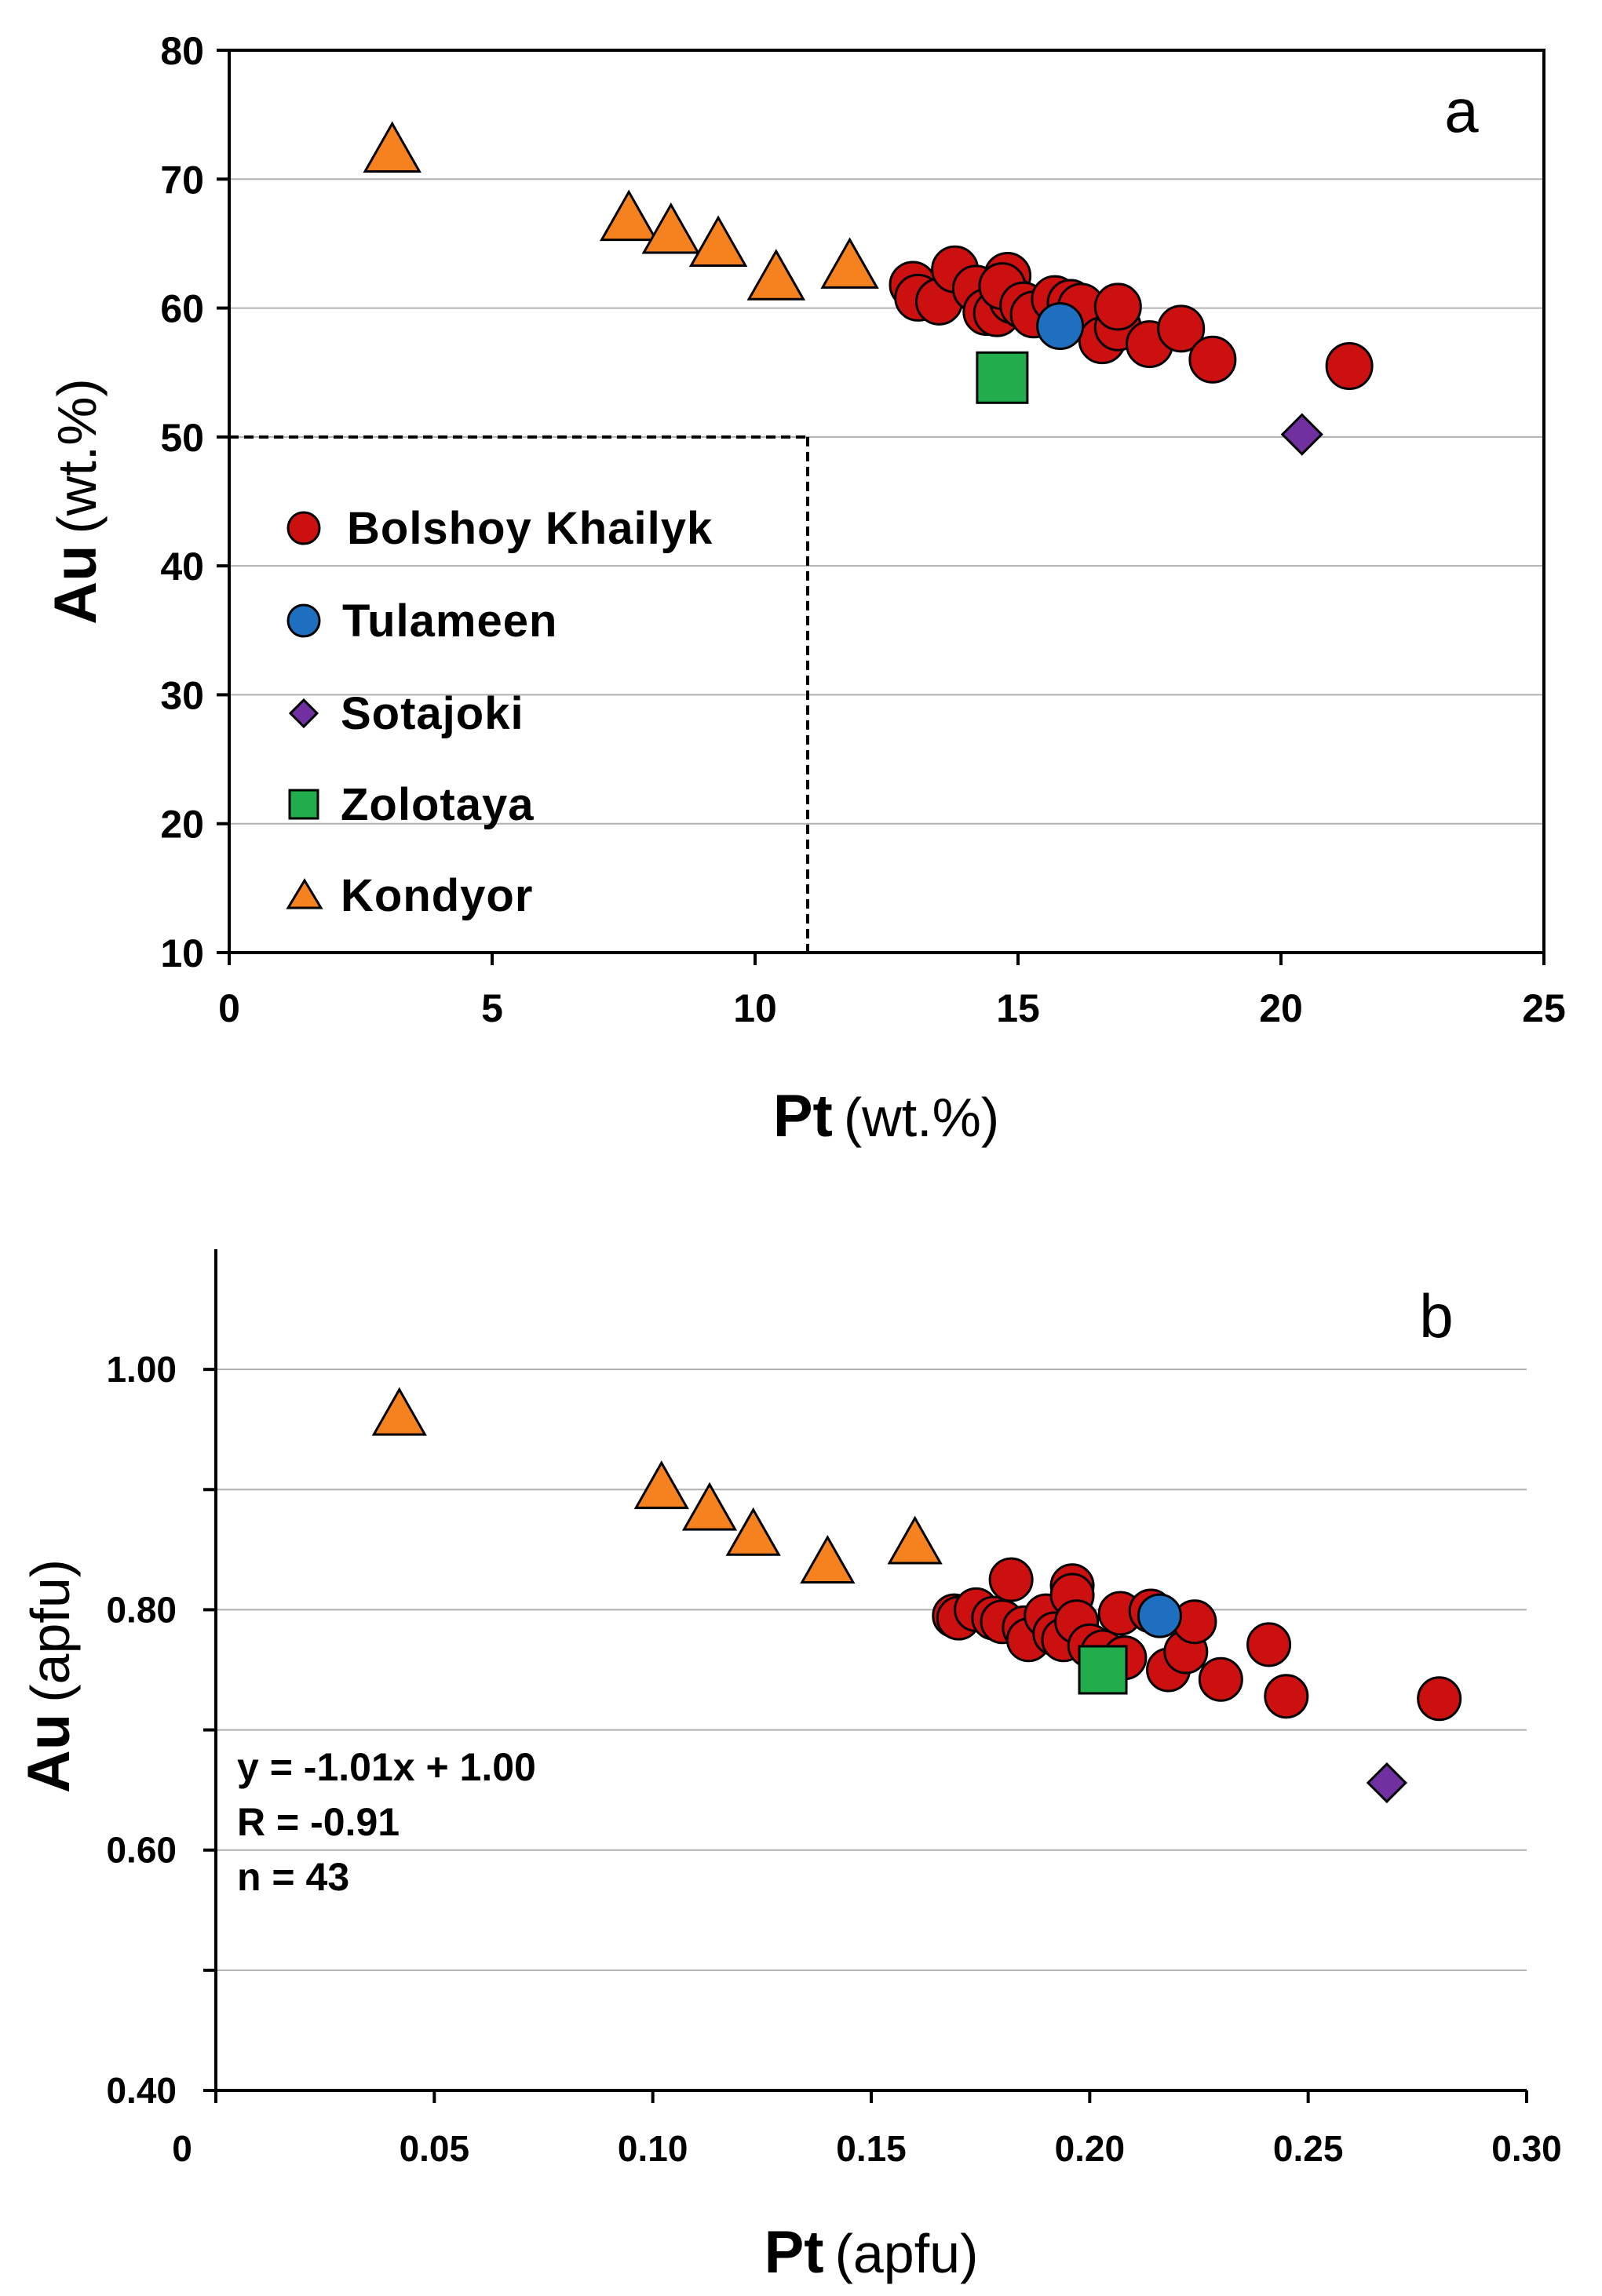 This screenshot has width=1602, height=2296. I want to click on panel-b-regression-stats: y = -1.01x + 1.00 R = -0.91 n = 43, so click(386, 1822).